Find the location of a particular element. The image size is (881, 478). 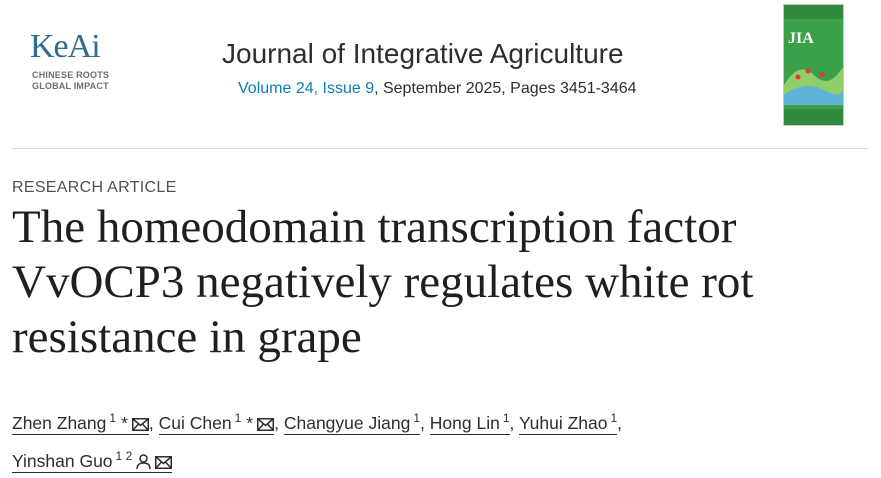

divider is located at coordinates (440, 148).